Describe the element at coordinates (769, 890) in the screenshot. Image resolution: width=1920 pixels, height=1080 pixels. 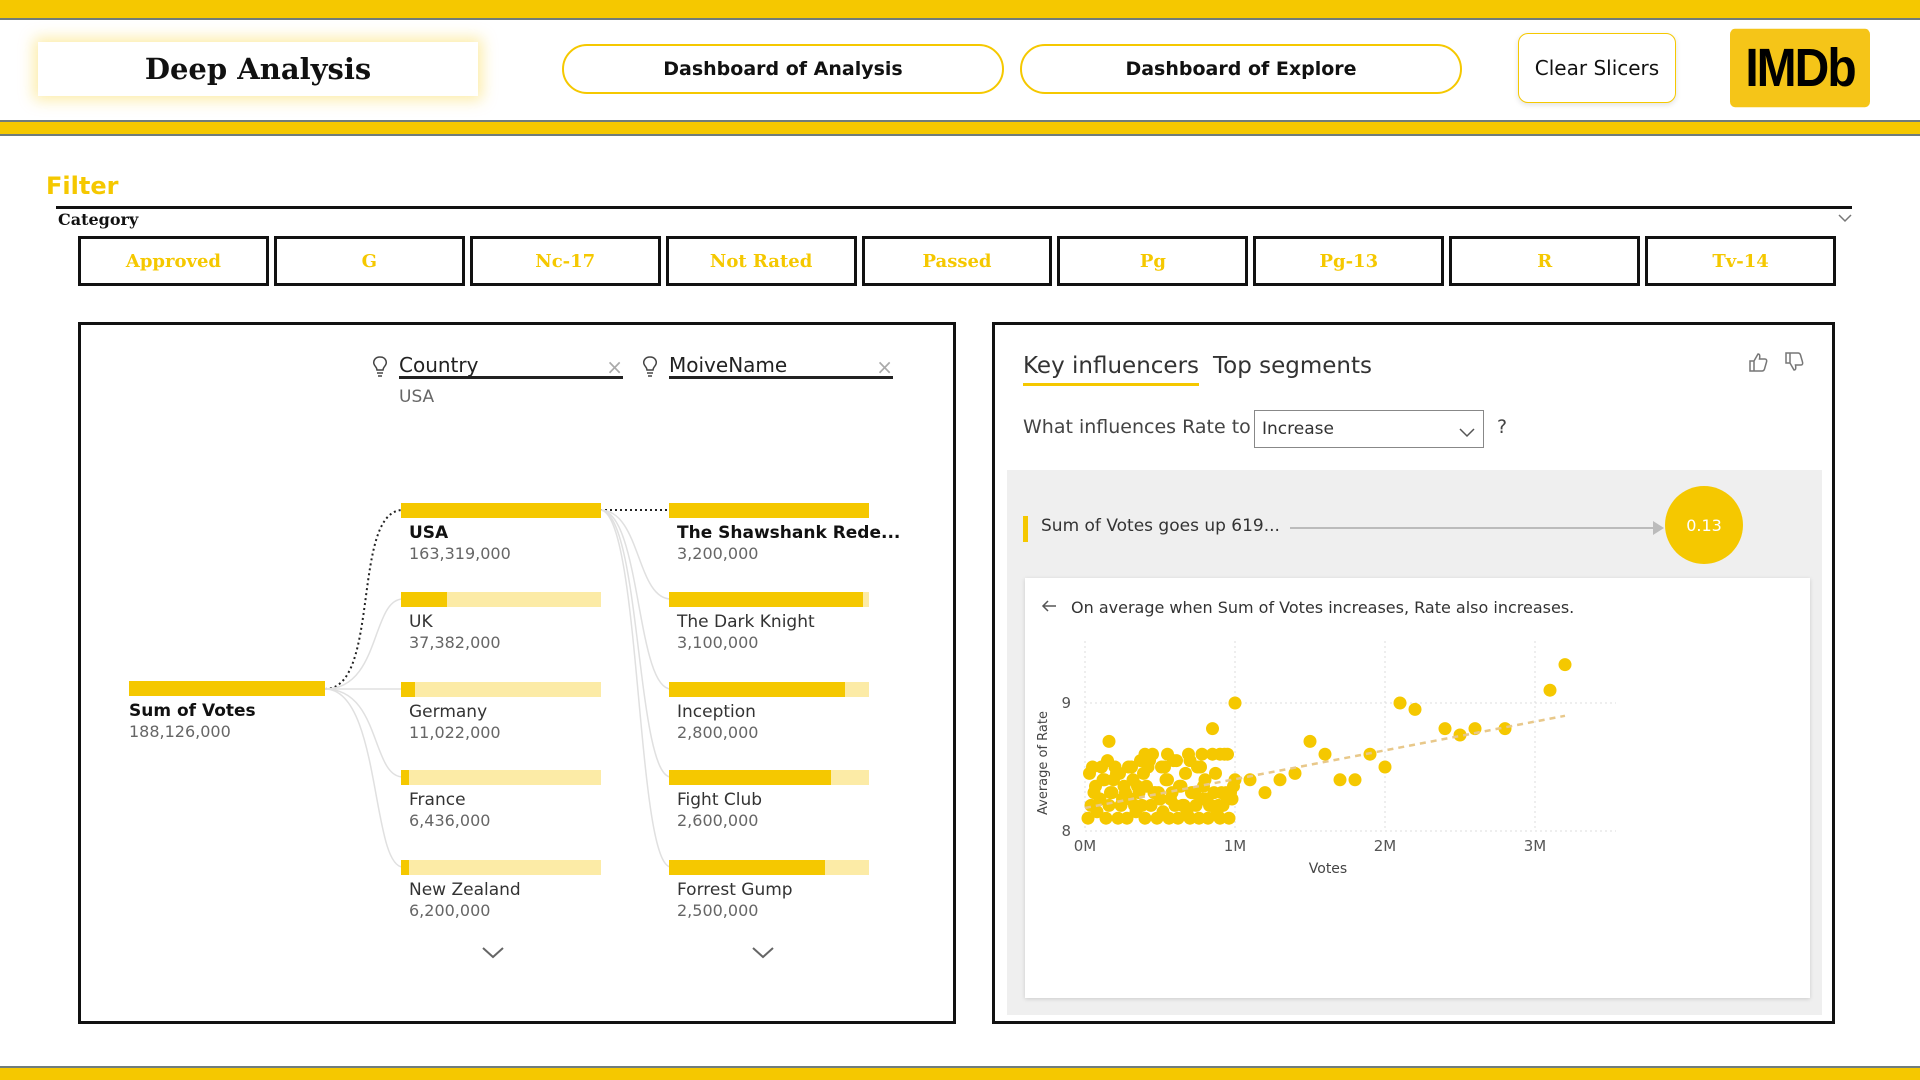
I see `tree-node-movie: Forrest Gump 2,500,000` at that location.